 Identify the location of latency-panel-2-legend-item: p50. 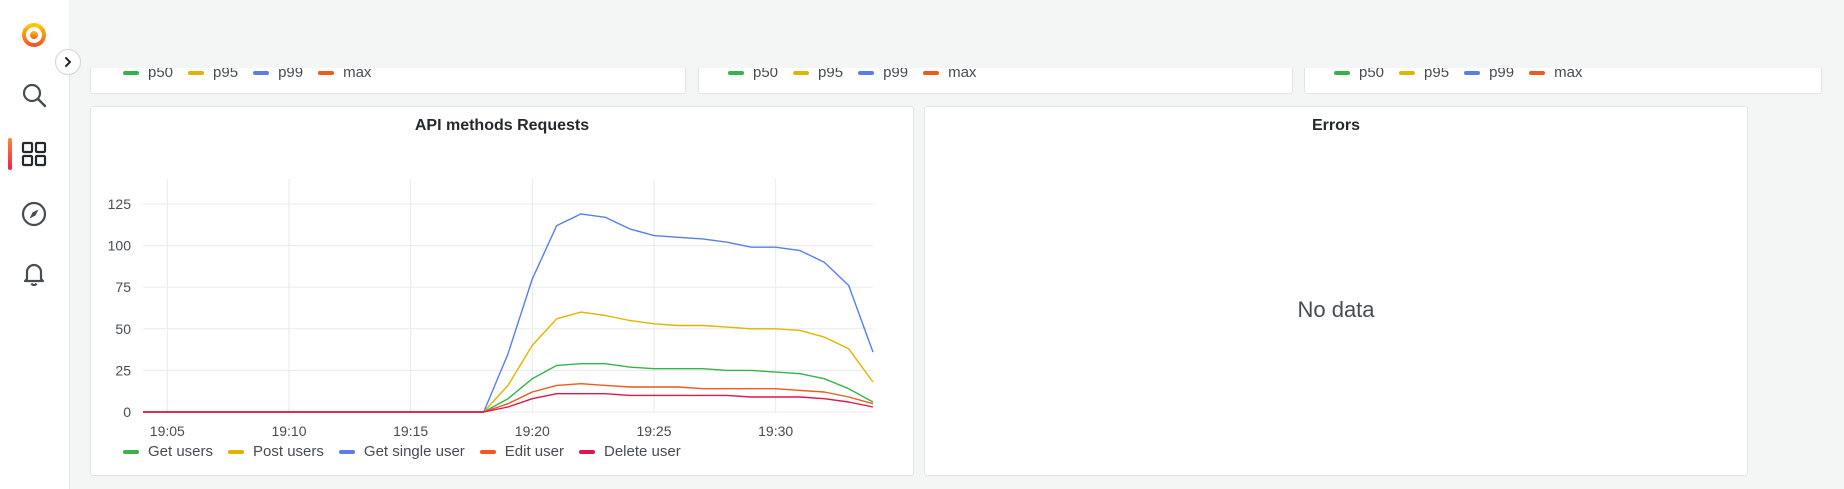
(753, 72).